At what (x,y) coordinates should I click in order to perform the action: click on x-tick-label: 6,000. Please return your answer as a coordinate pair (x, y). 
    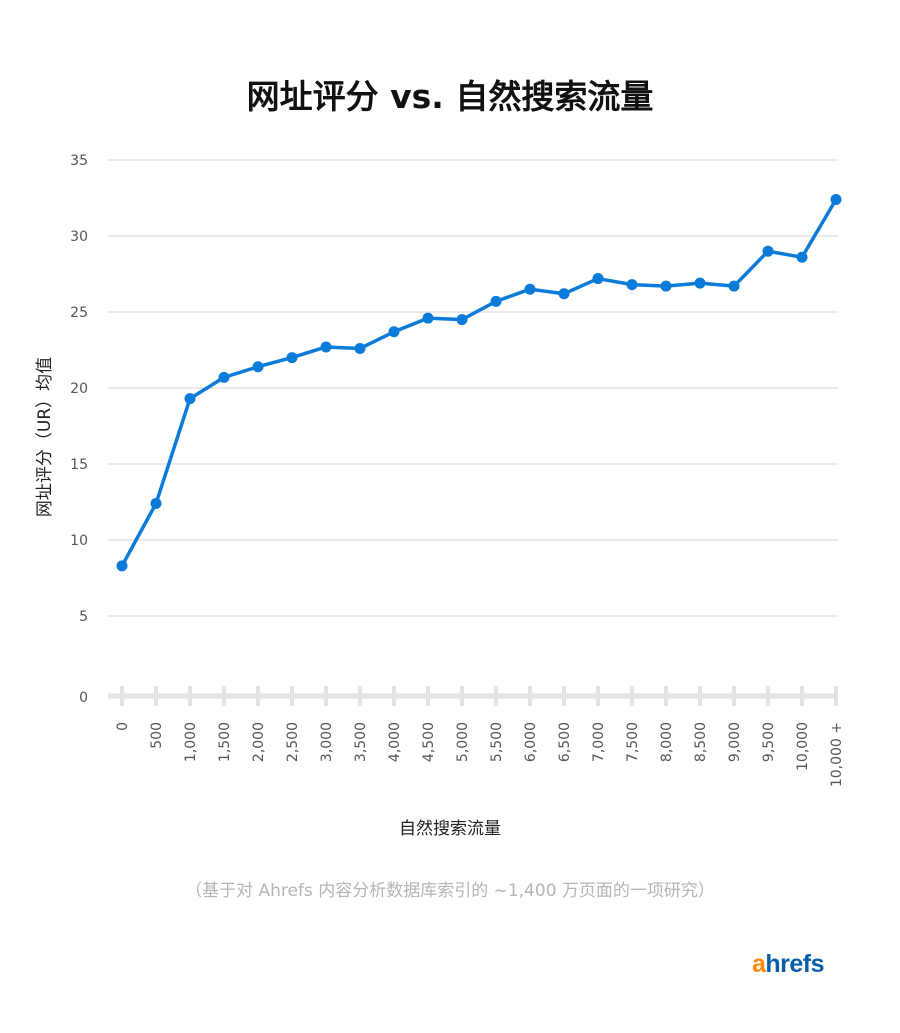
    Looking at the image, I should click on (531, 742).